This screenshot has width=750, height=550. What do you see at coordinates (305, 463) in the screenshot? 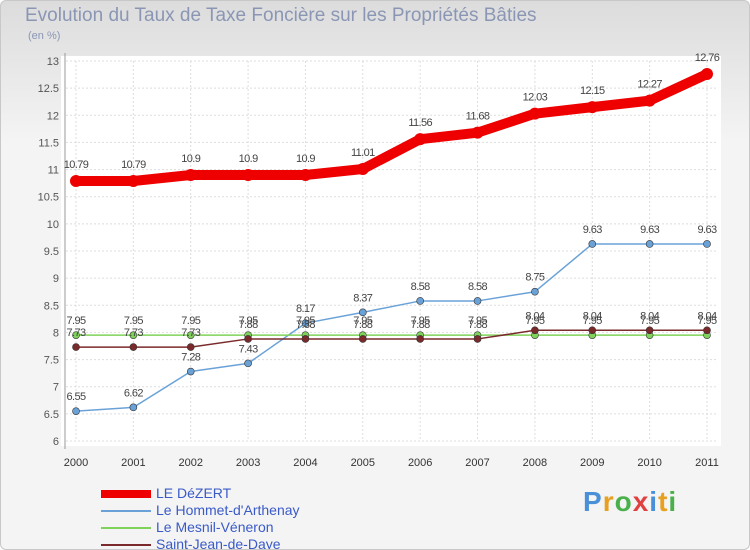
I see `x-tick-label: 2004` at bounding box center [305, 463].